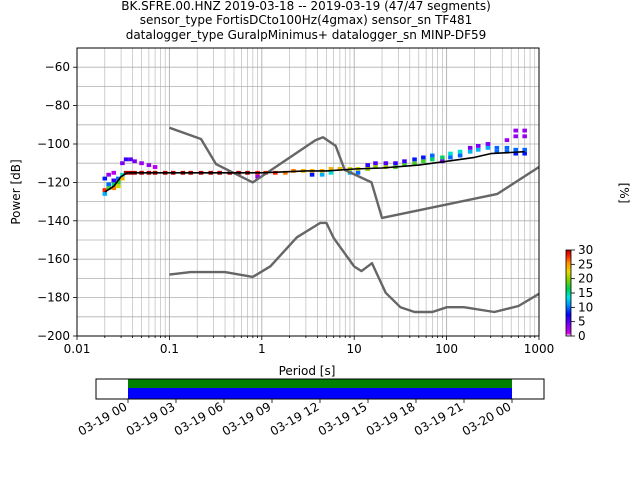 This screenshot has width=640, height=480. What do you see at coordinates (169, 349) in the screenshot?
I see `x-tick-label: 0.1` at bounding box center [169, 349].